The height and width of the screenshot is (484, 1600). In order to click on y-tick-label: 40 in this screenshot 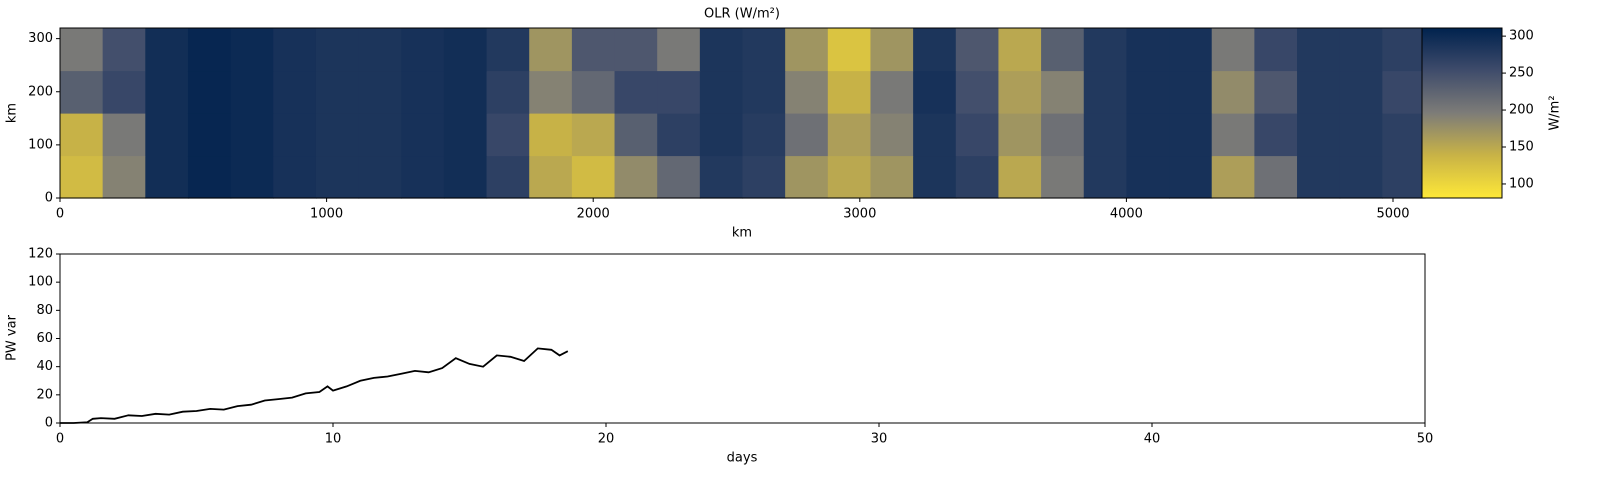, I will do `click(44, 366)`.